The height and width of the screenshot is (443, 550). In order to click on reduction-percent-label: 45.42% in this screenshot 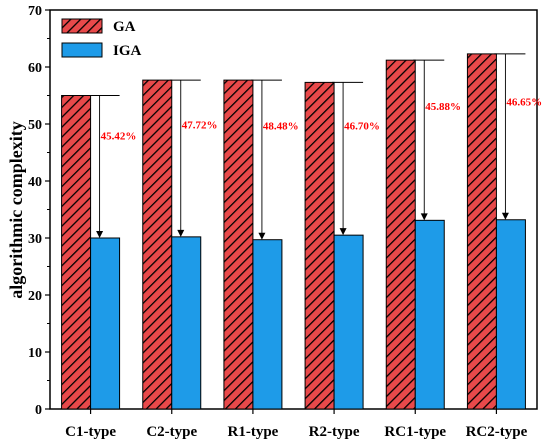, I will do `click(119, 137)`.